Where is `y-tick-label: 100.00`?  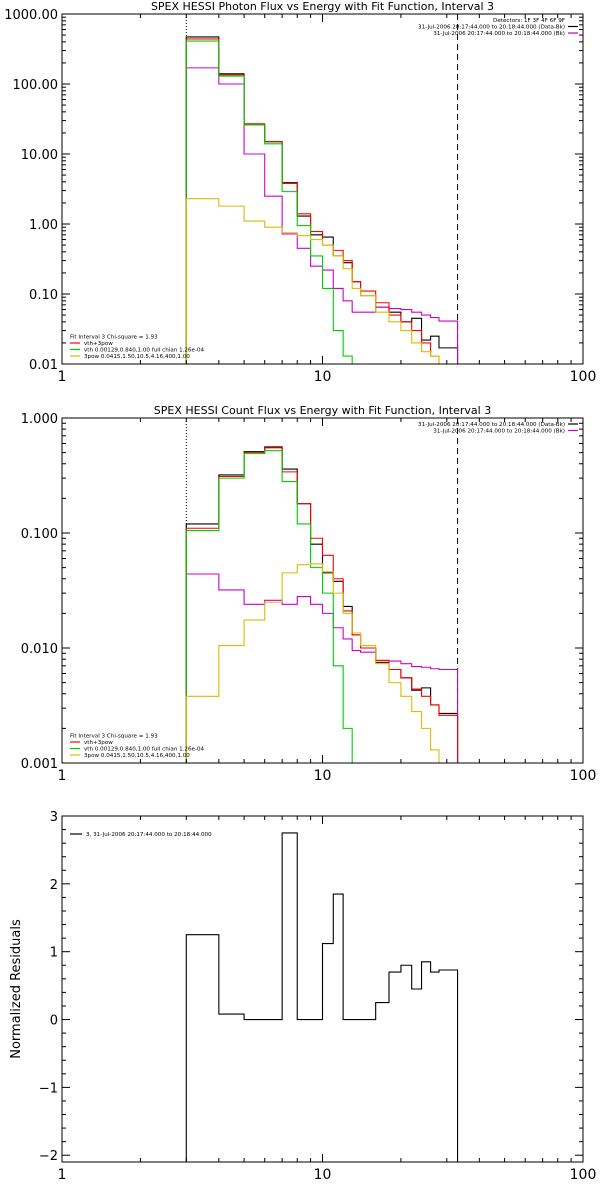 y-tick-label: 100.00 is located at coordinates (36, 85).